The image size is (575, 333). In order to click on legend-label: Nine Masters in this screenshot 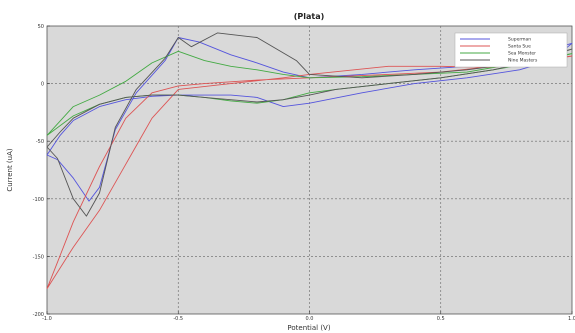, I will do `click(523, 61)`.